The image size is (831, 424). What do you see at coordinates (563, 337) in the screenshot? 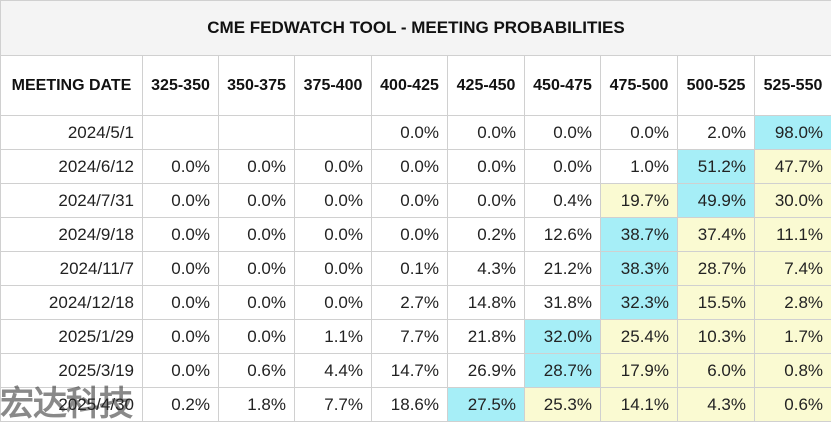
I see `probability-cell: 32.0%` at bounding box center [563, 337].